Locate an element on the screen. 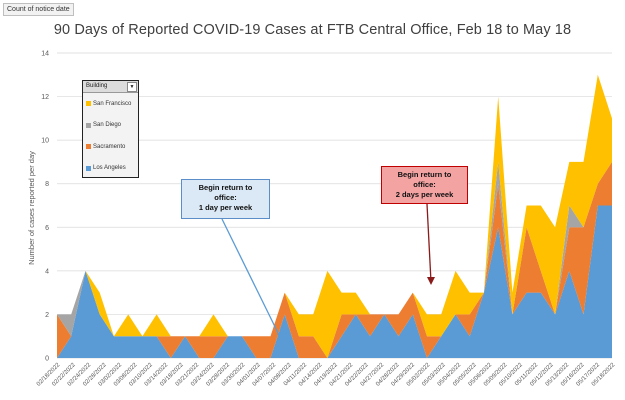 This screenshot has width=625, height=400. legend-item-sacramento: Sacramento is located at coordinates (110, 147).